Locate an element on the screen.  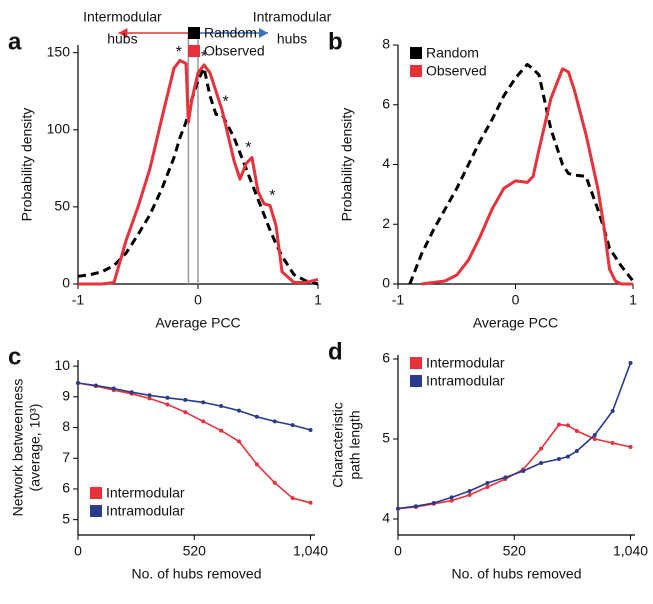
legend-label: Intramodular is located at coordinates (145, 511).